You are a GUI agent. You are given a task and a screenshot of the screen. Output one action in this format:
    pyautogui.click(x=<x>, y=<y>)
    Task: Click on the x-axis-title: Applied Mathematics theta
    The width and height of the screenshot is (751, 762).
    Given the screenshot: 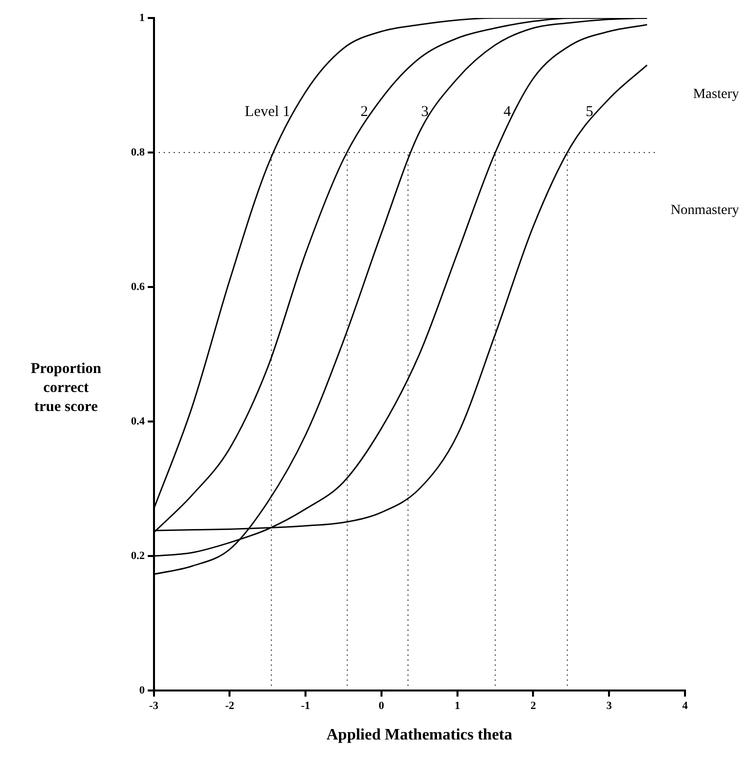 What is the action you would take?
    pyautogui.click(x=419, y=735)
    